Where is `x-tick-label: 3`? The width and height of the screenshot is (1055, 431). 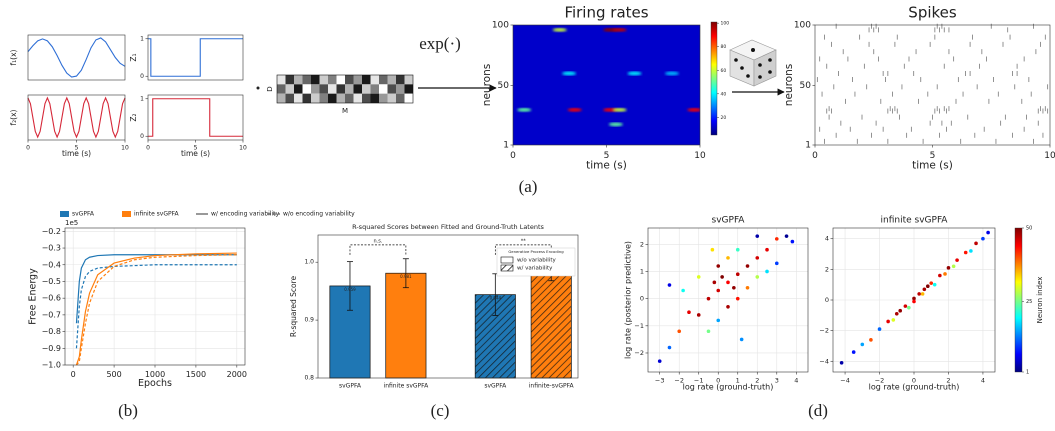
x-tick-label: 3 is located at coordinates (777, 381).